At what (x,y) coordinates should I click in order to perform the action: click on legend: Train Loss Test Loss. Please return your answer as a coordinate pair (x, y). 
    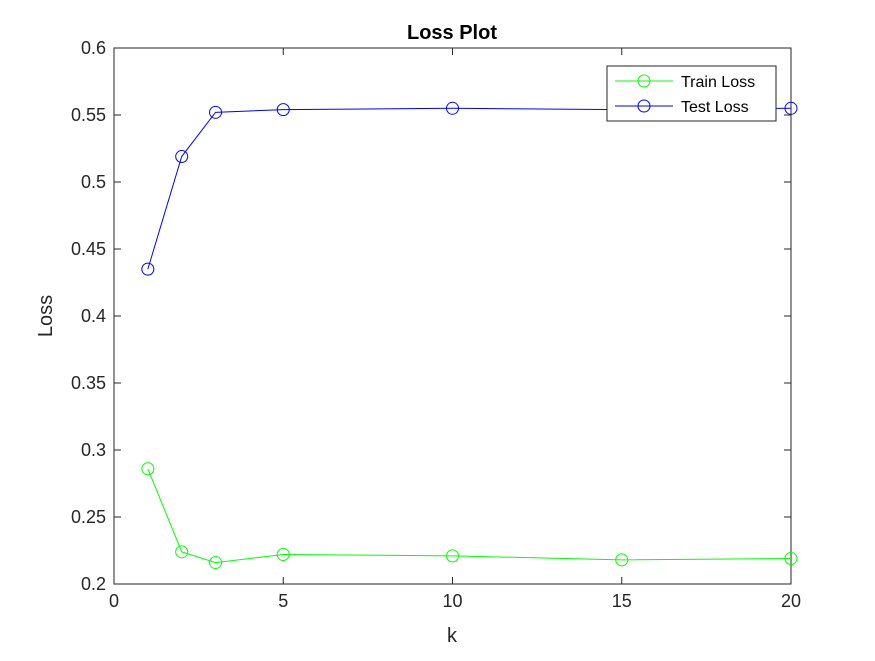
    Looking at the image, I should click on (691, 93).